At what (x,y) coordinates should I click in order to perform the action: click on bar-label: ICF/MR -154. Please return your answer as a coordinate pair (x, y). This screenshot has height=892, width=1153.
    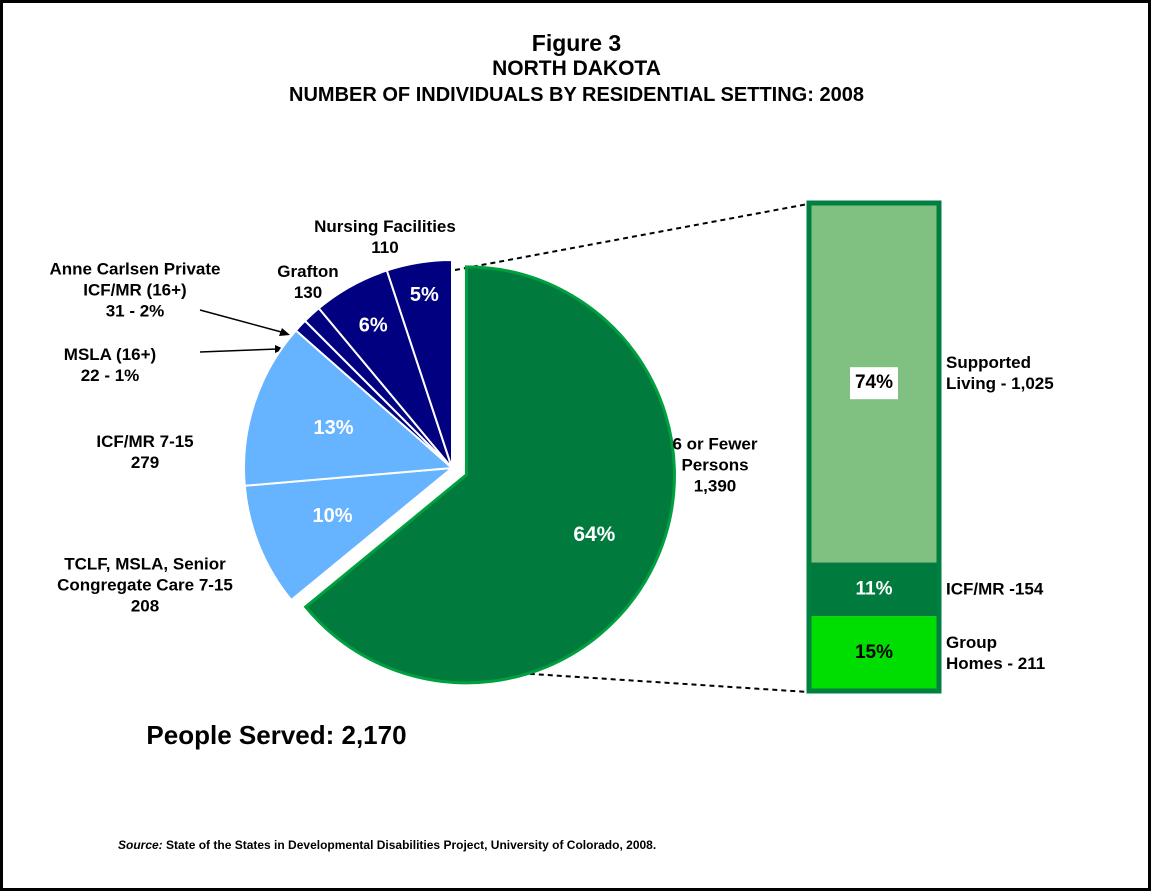
    Looking at the image, I should click on (995, 589).